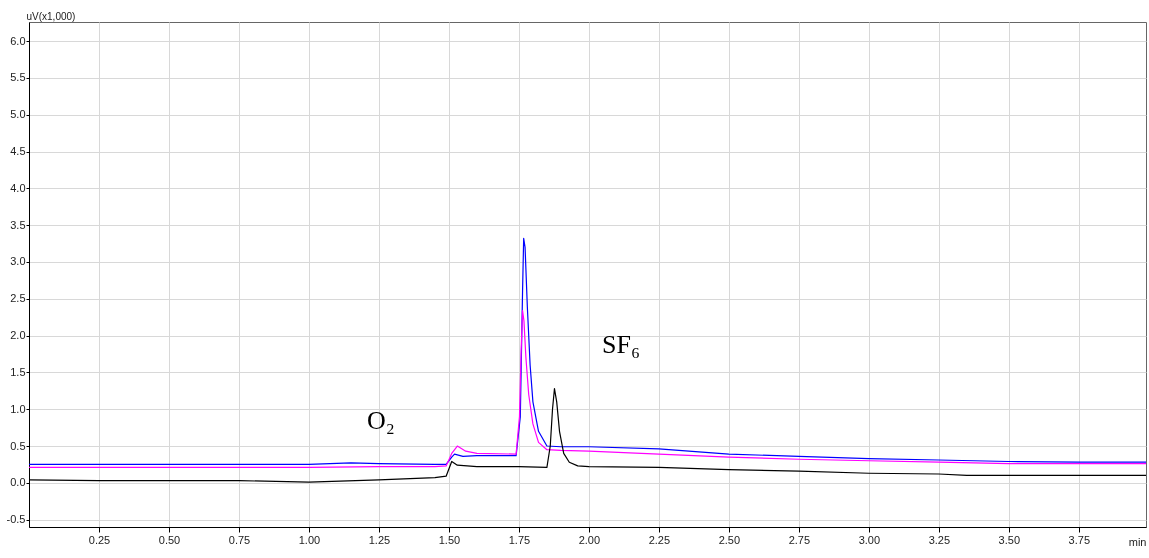 The image size is (1149, 558). What do you see at coordinates (18, 408) in the screenshot?
I see `y-tick-label: 1.0` at bounding box center [18, 408].